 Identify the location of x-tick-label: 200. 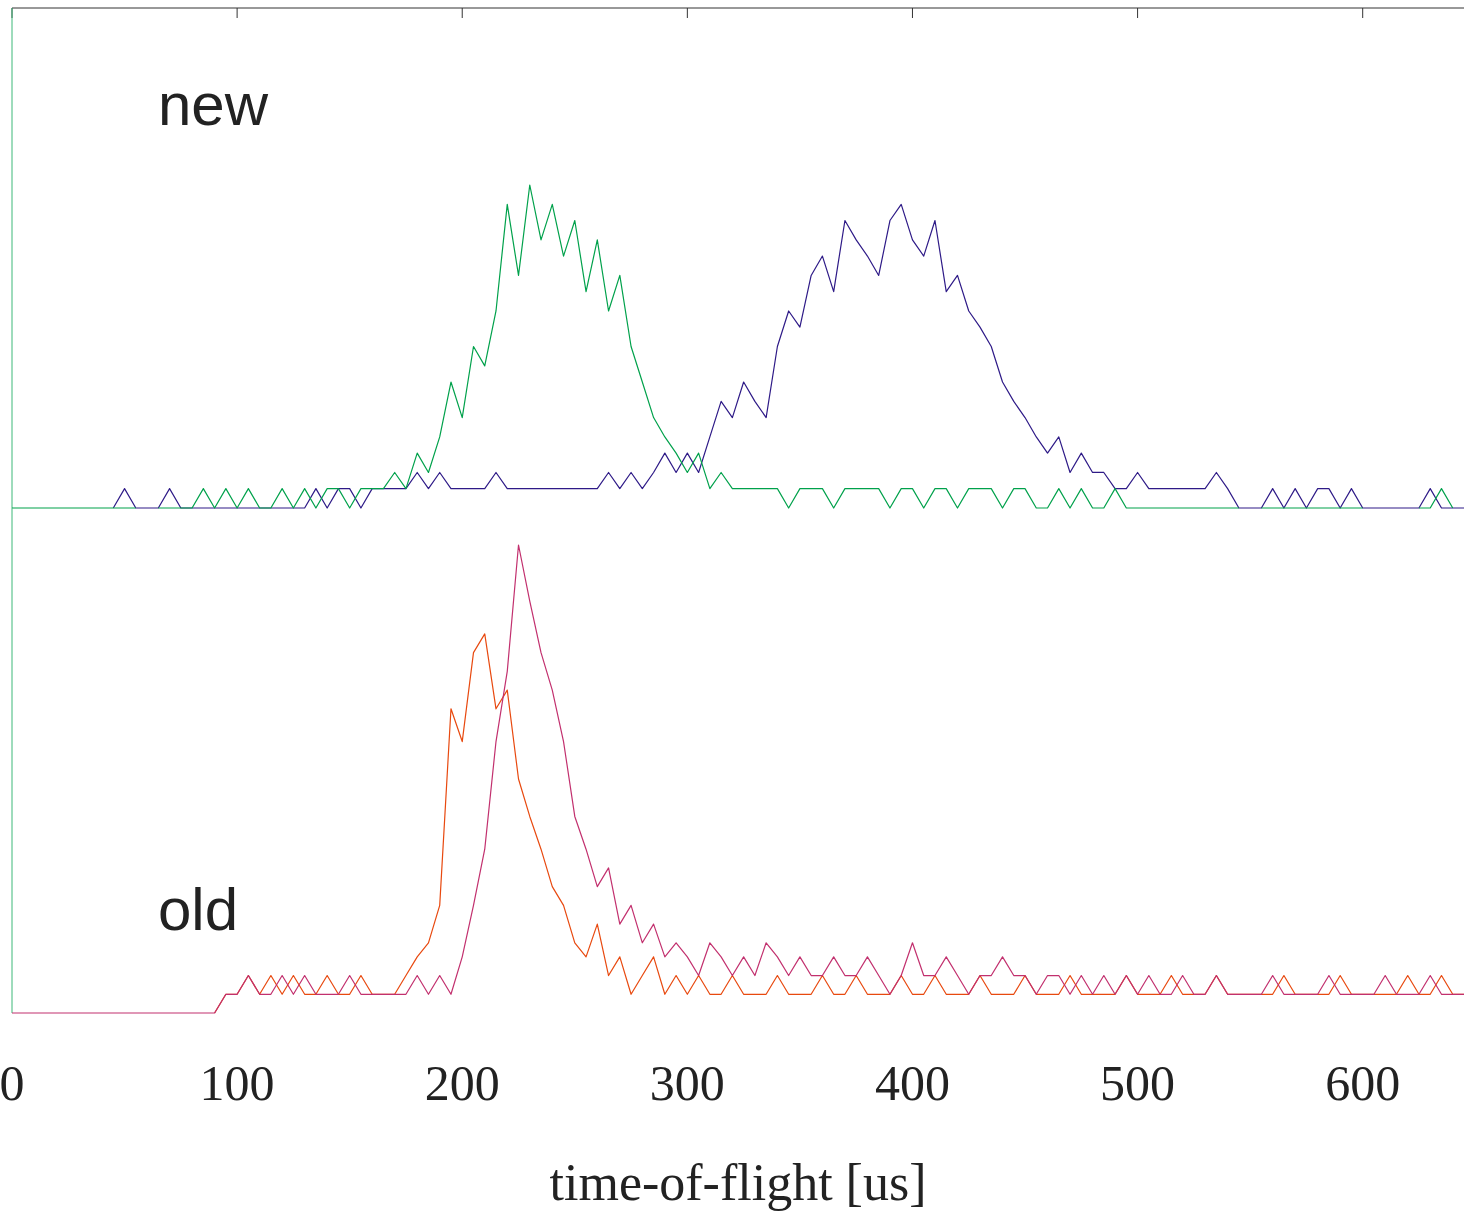
(462, 1083).